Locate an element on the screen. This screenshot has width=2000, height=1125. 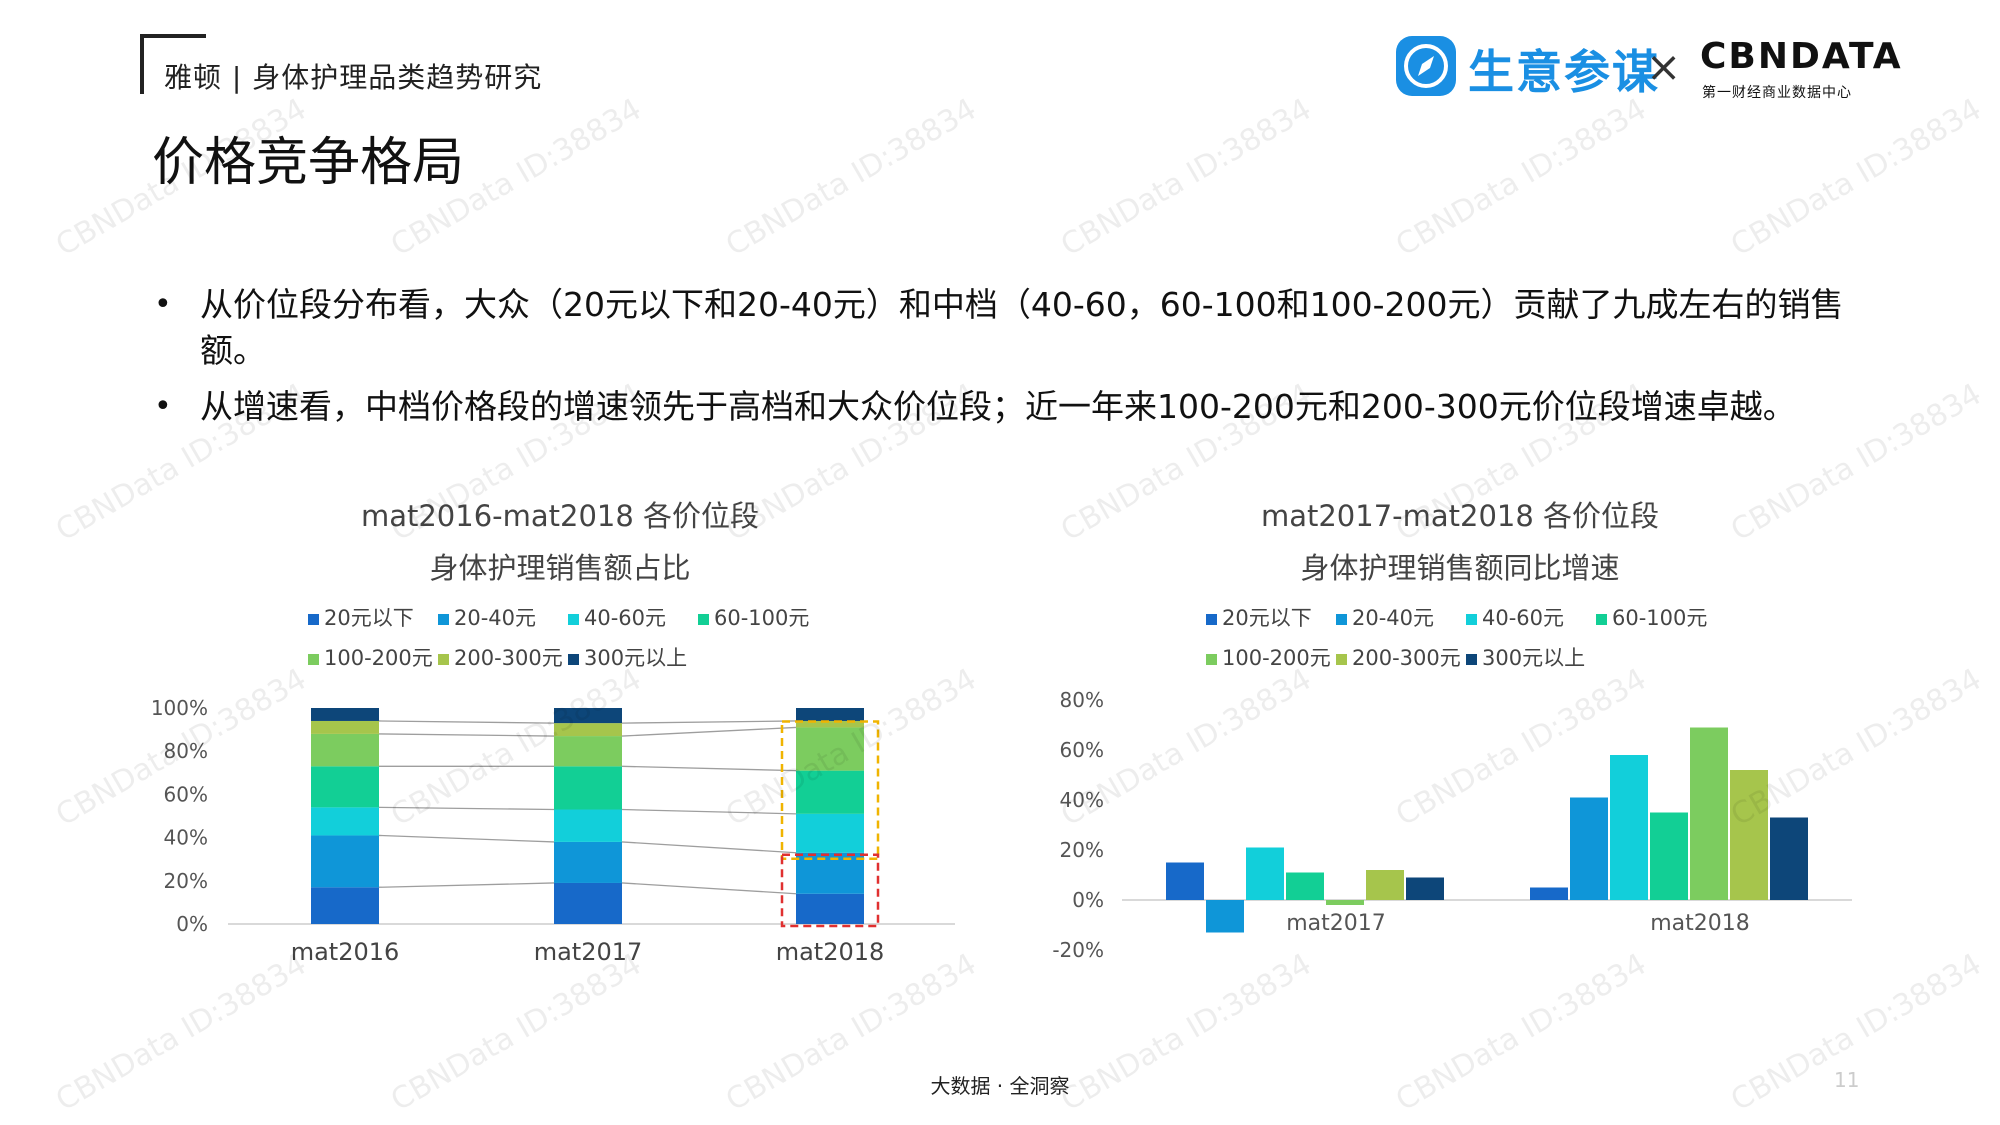
chart1-highlight-box-low is located at coordinates (830, 890).